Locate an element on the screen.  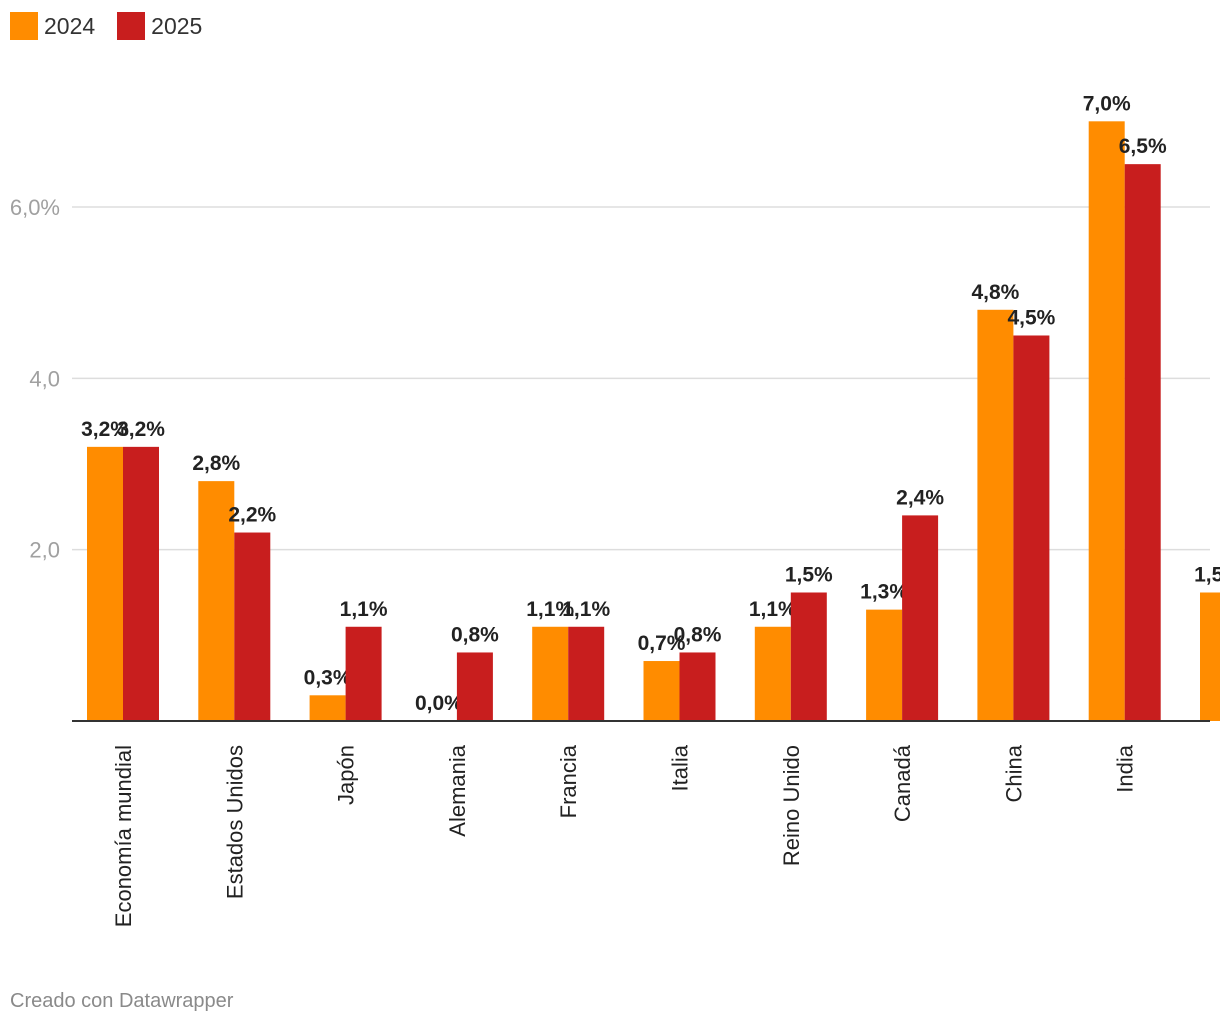
data-label-2025-2: 1,1% is located at coordinates (364, 609).